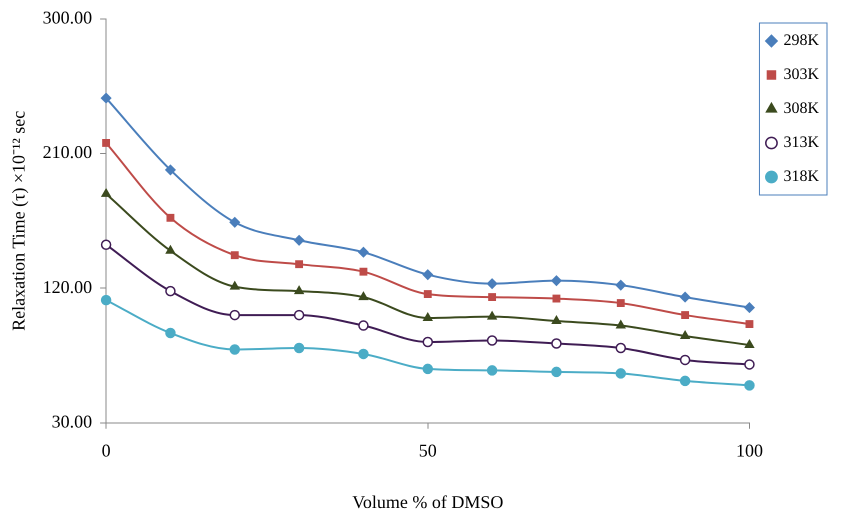 The height and width of the screenshot is (523, 843). I want to click on legend-label: 318K, so click(801, 177).